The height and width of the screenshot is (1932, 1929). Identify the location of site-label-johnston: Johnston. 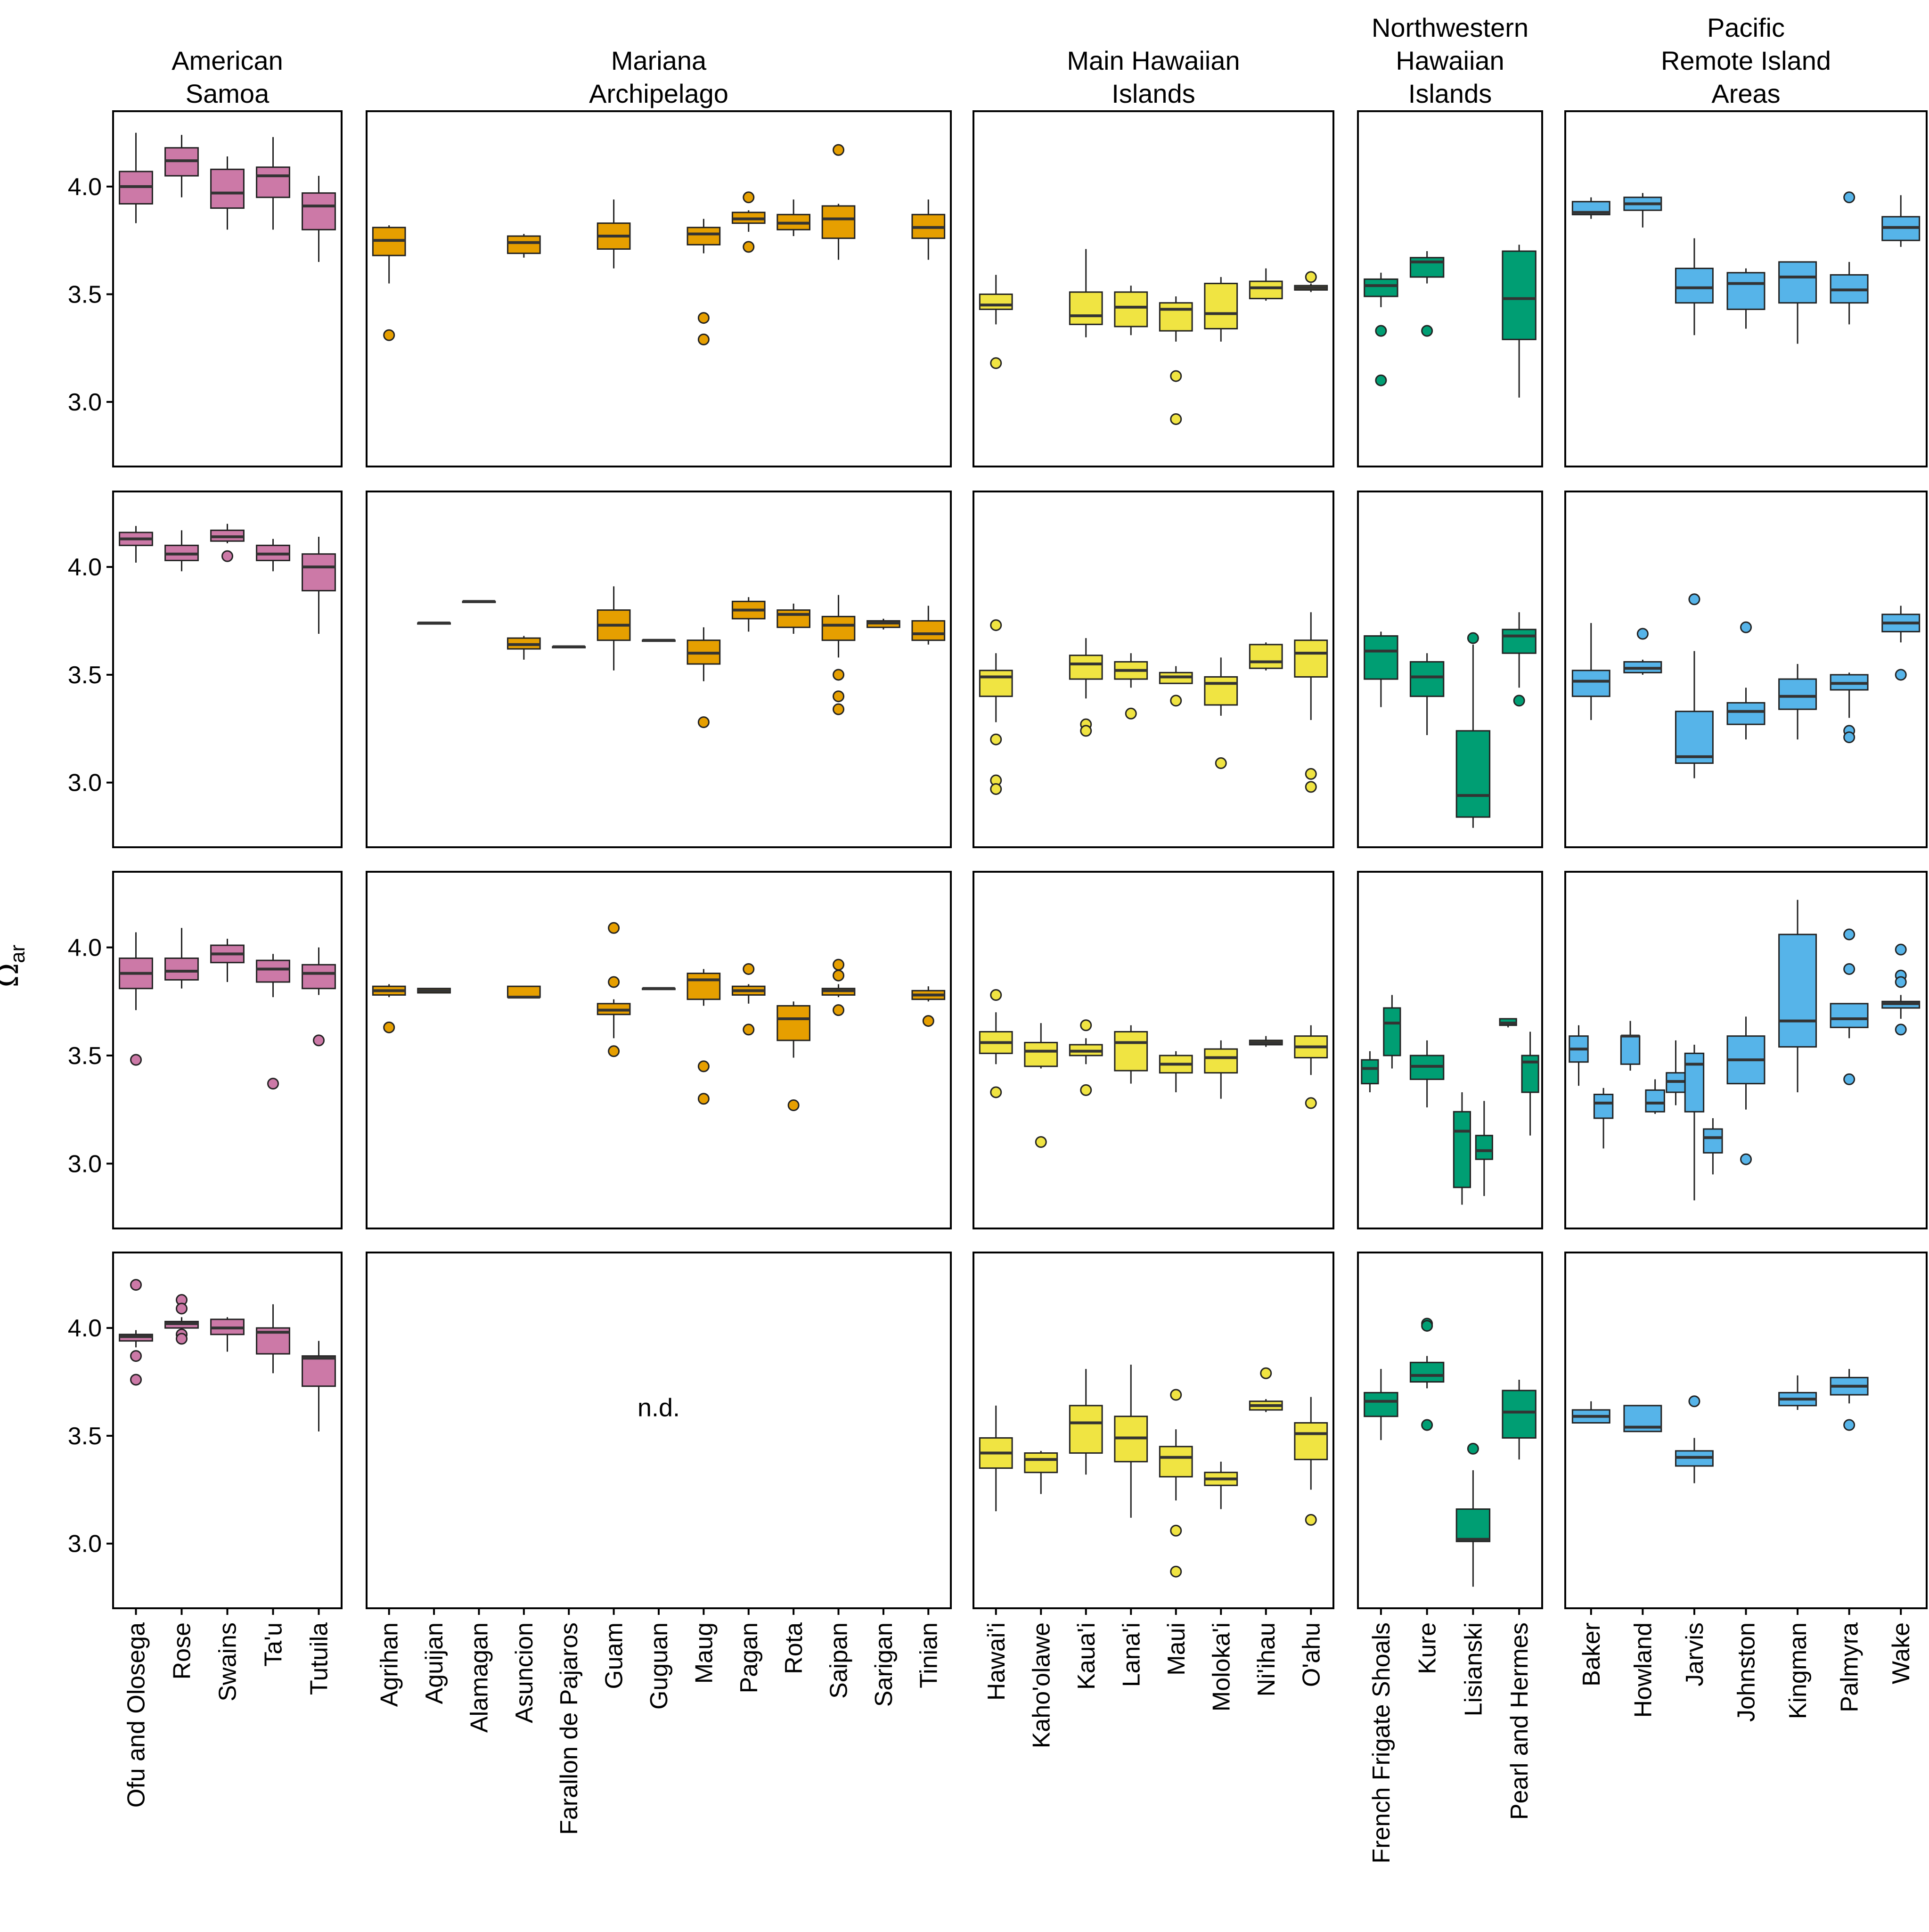
(1746, 1672).